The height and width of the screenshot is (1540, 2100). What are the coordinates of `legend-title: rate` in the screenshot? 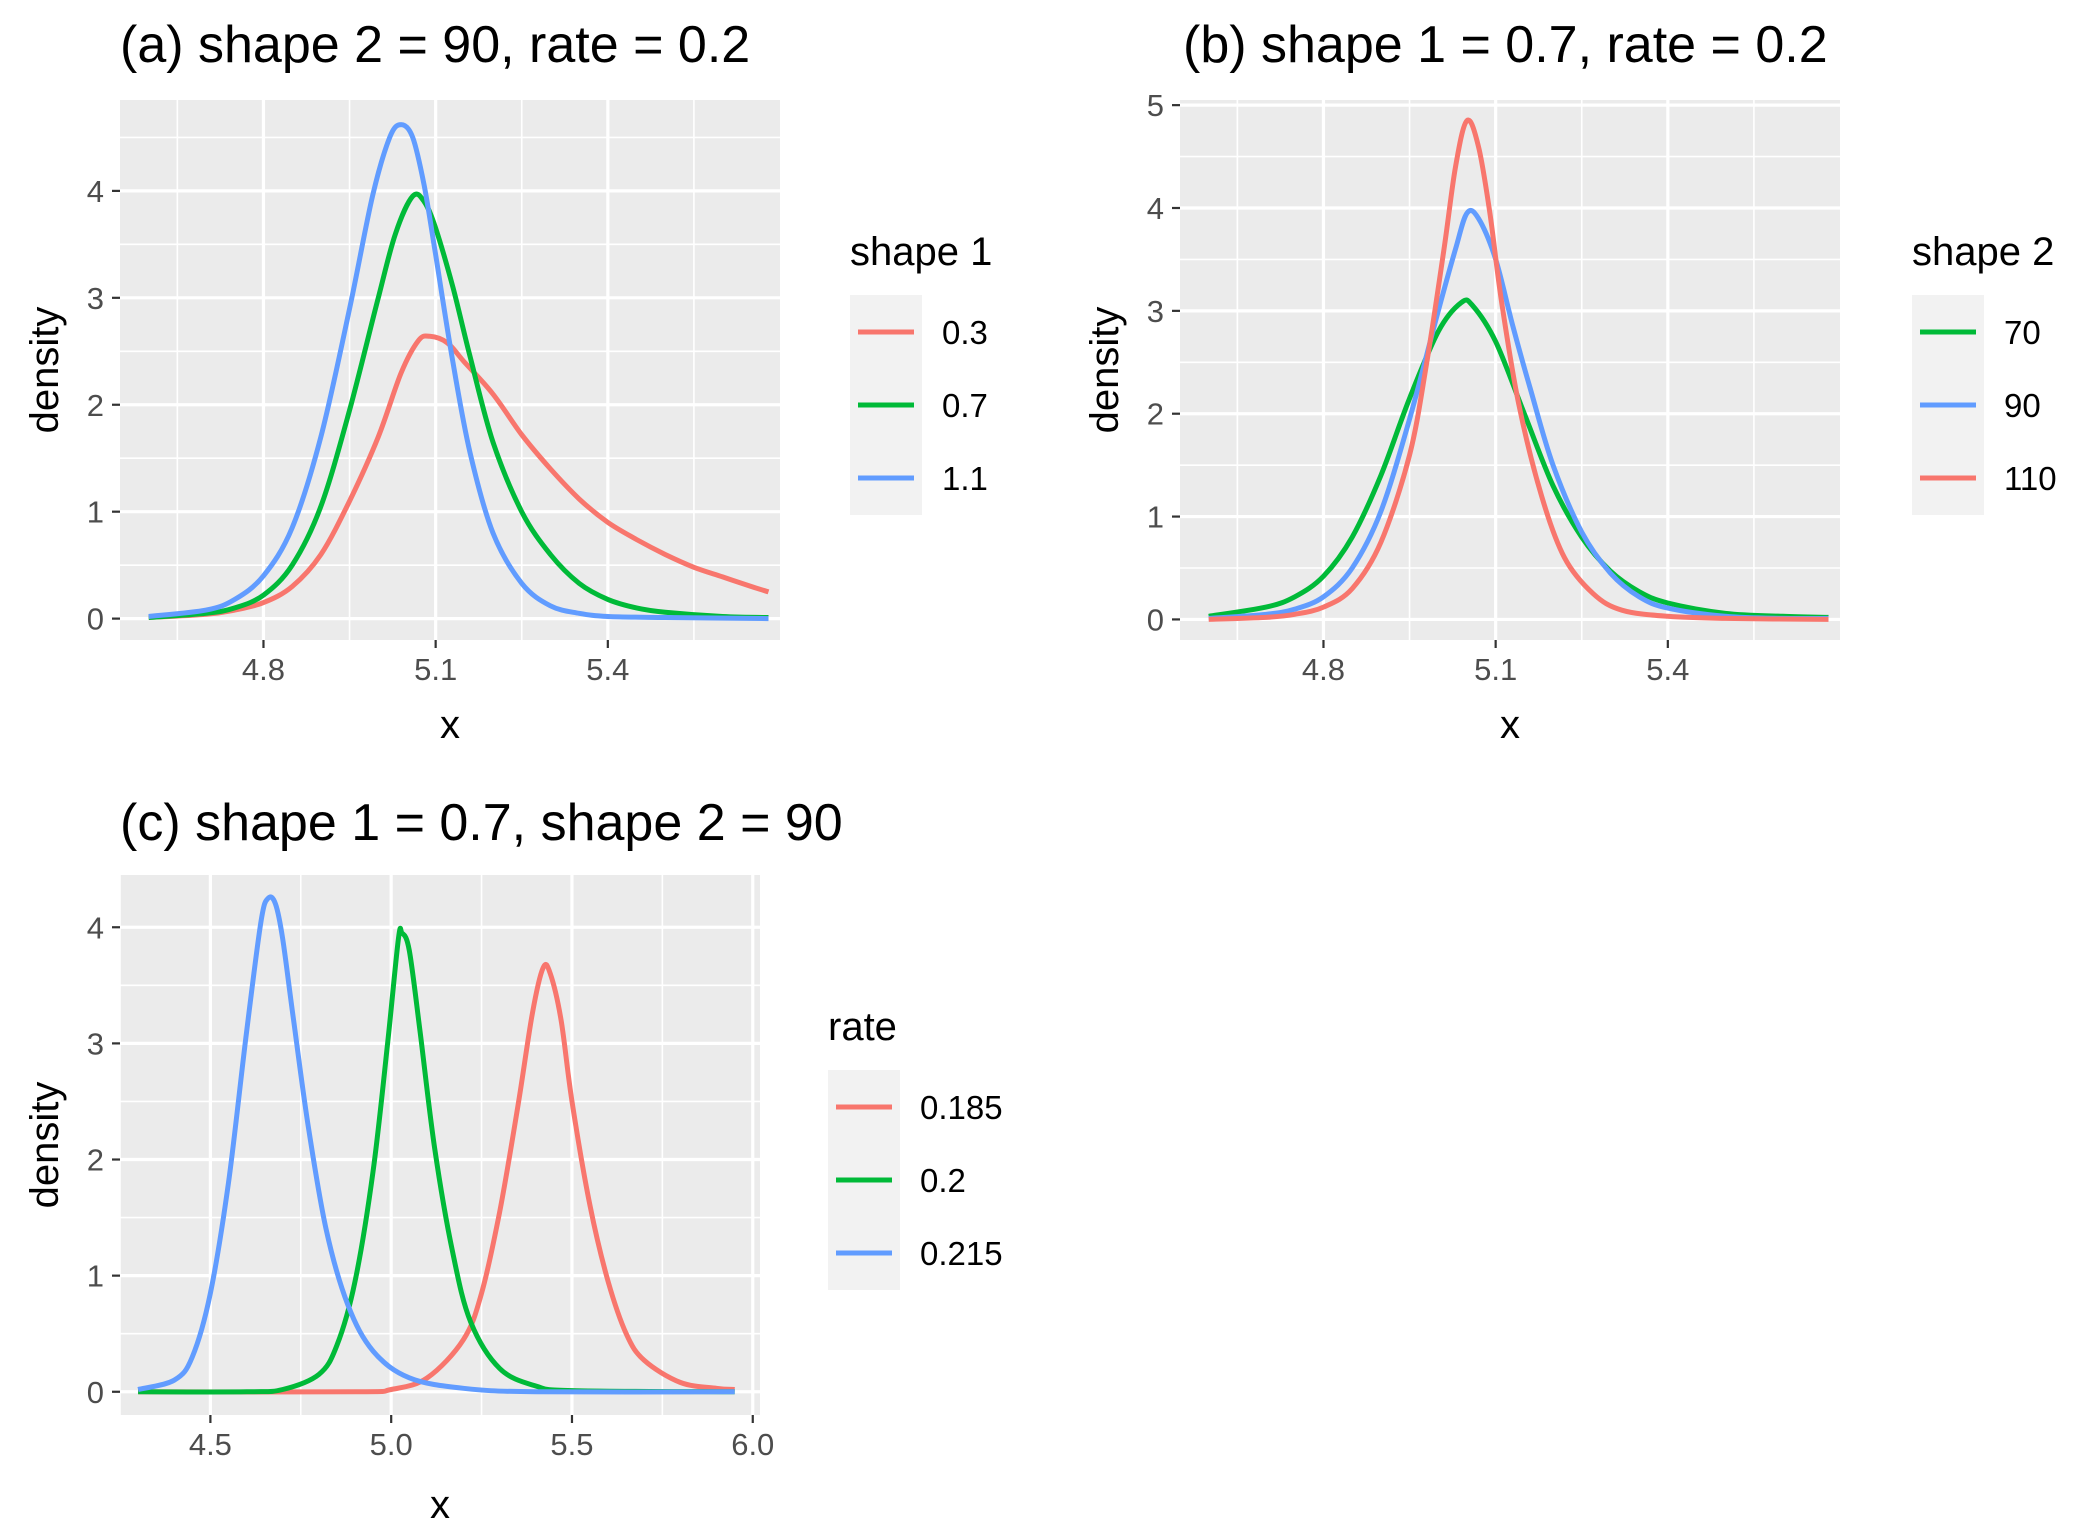 It's located at (862, 1027).